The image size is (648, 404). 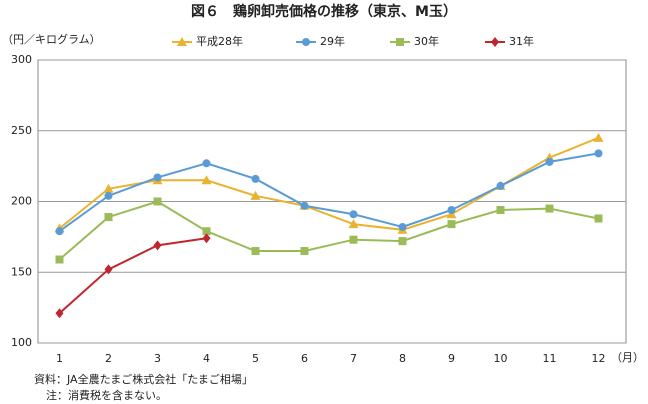 I want to click on y-tick-label: 100, so click(x=21, y=342).